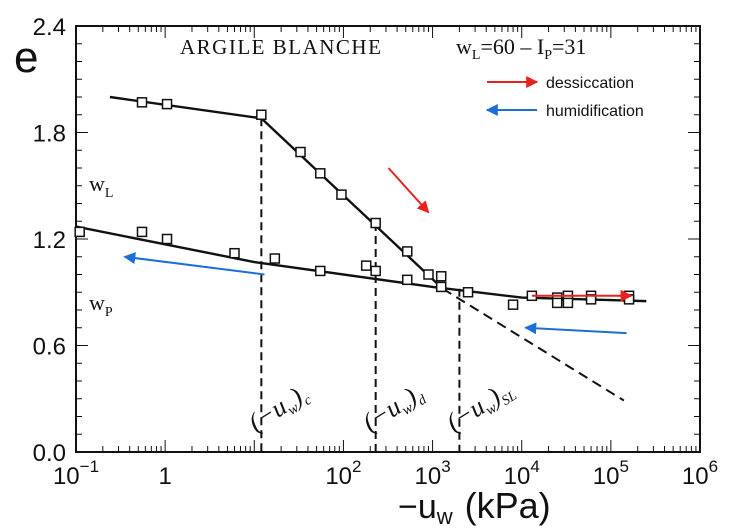 This screenshot has width=730, height=528. What do you see at coordinates (49, 134) in the screenshot?
I see `y-tick-label: 1.8` at bounding box center [49, 134].